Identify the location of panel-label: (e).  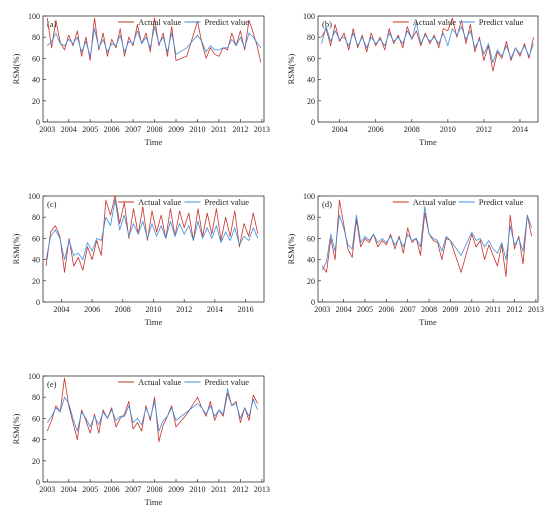
(52, 384).